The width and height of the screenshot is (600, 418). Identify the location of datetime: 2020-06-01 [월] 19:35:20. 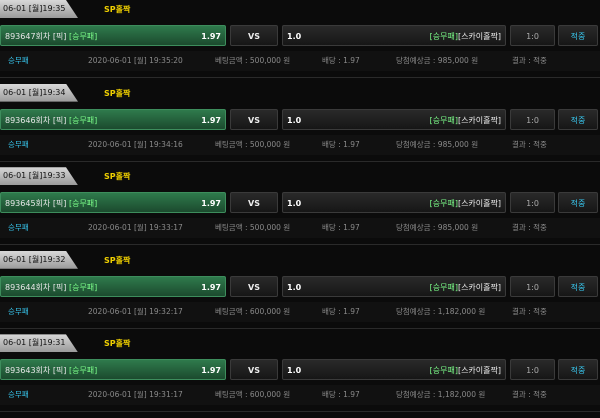
(135, 60).